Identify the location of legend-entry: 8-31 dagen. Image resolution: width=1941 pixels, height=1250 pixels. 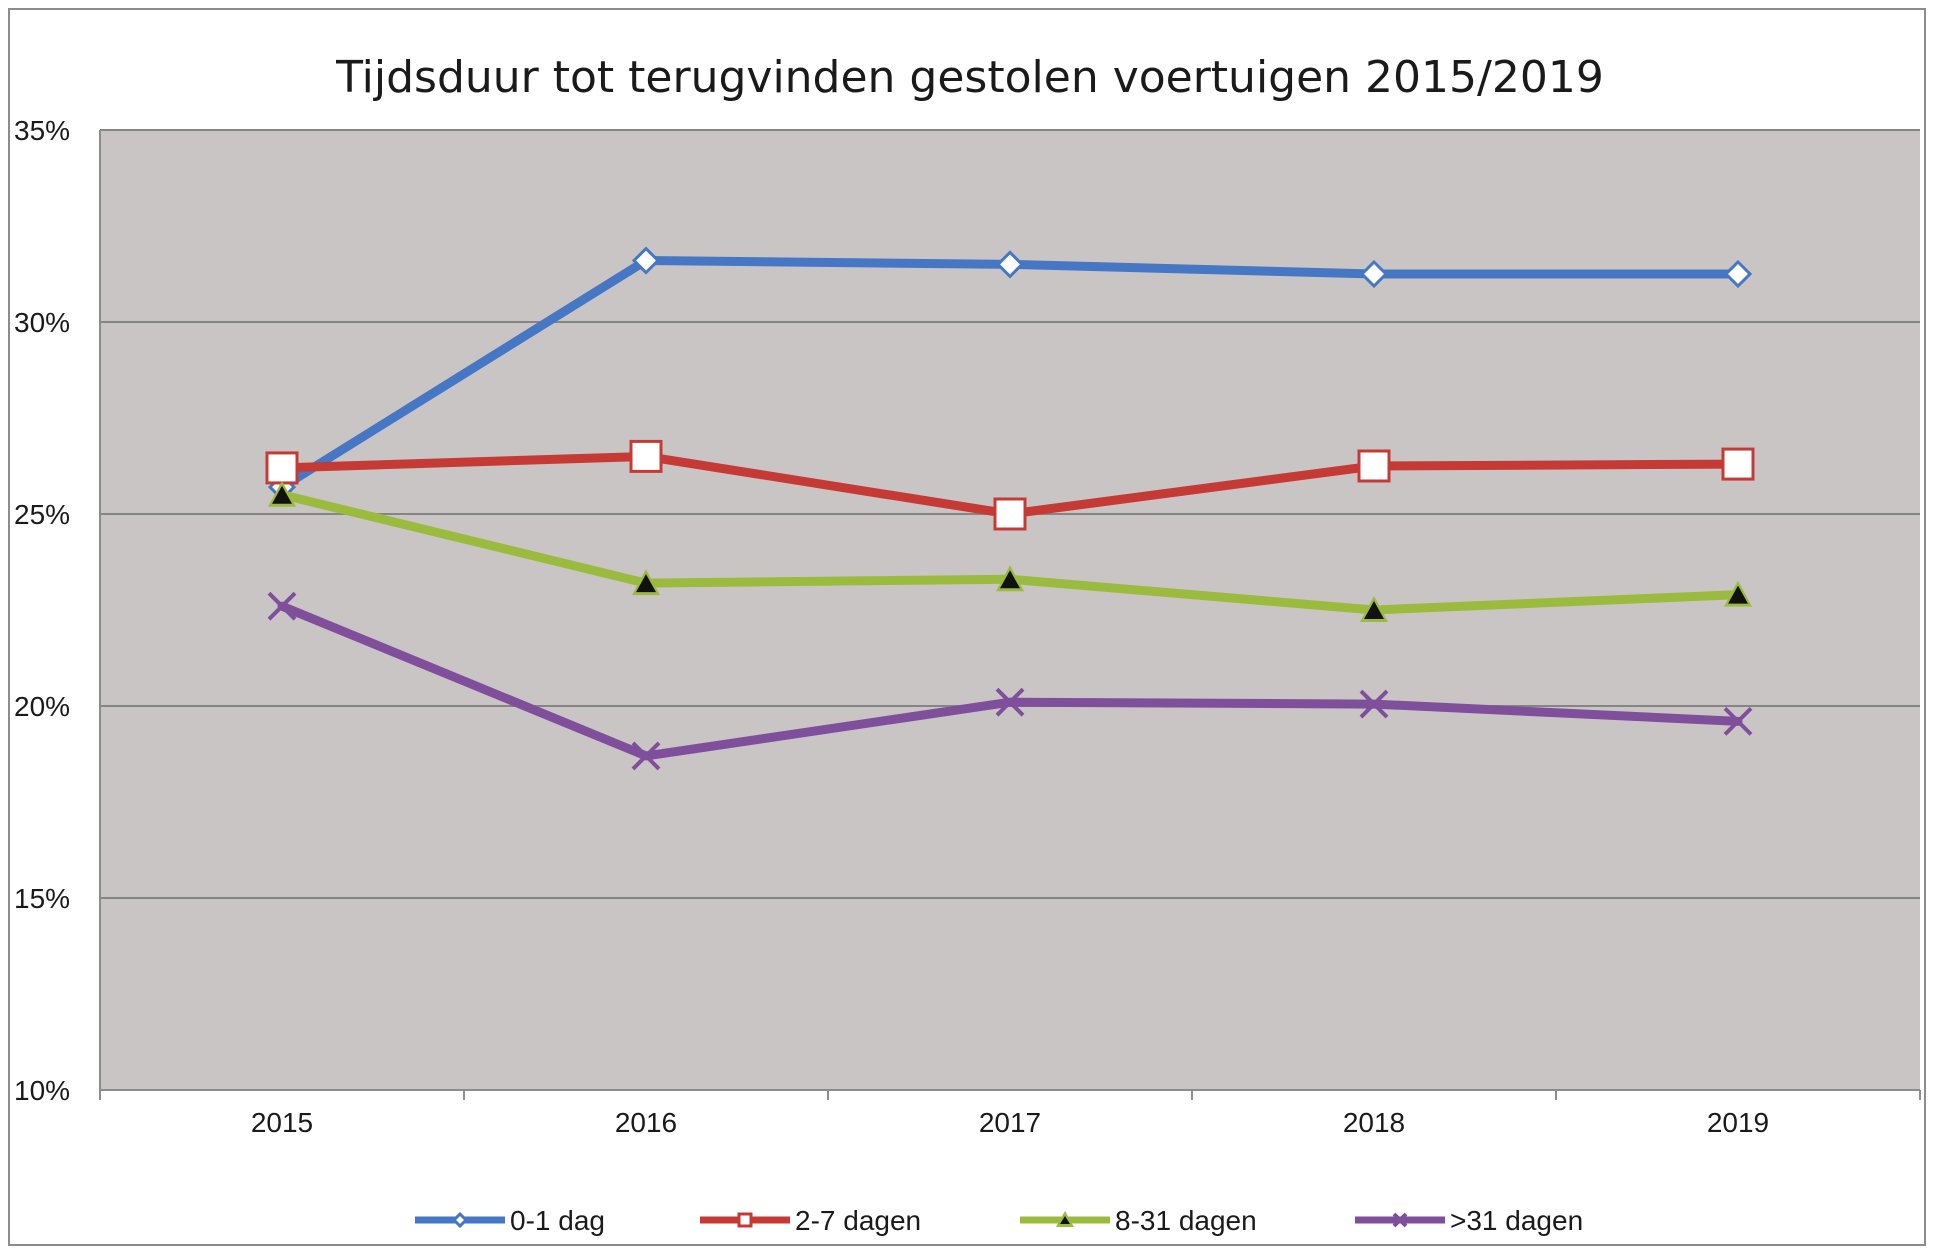
(1138, 1220).